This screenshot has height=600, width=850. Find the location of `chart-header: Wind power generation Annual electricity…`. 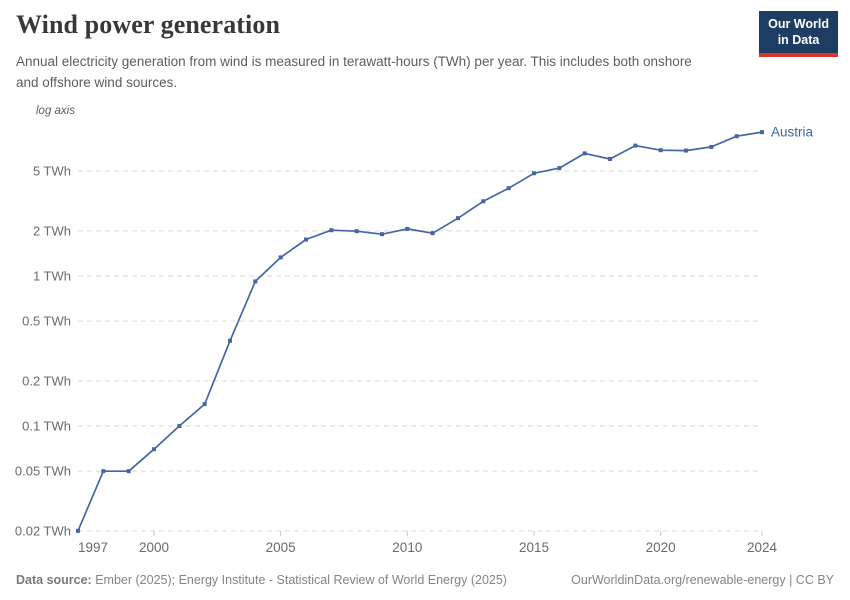

chart-header: Wind power generation Annual electricity… is located at coordinates (386, 52).